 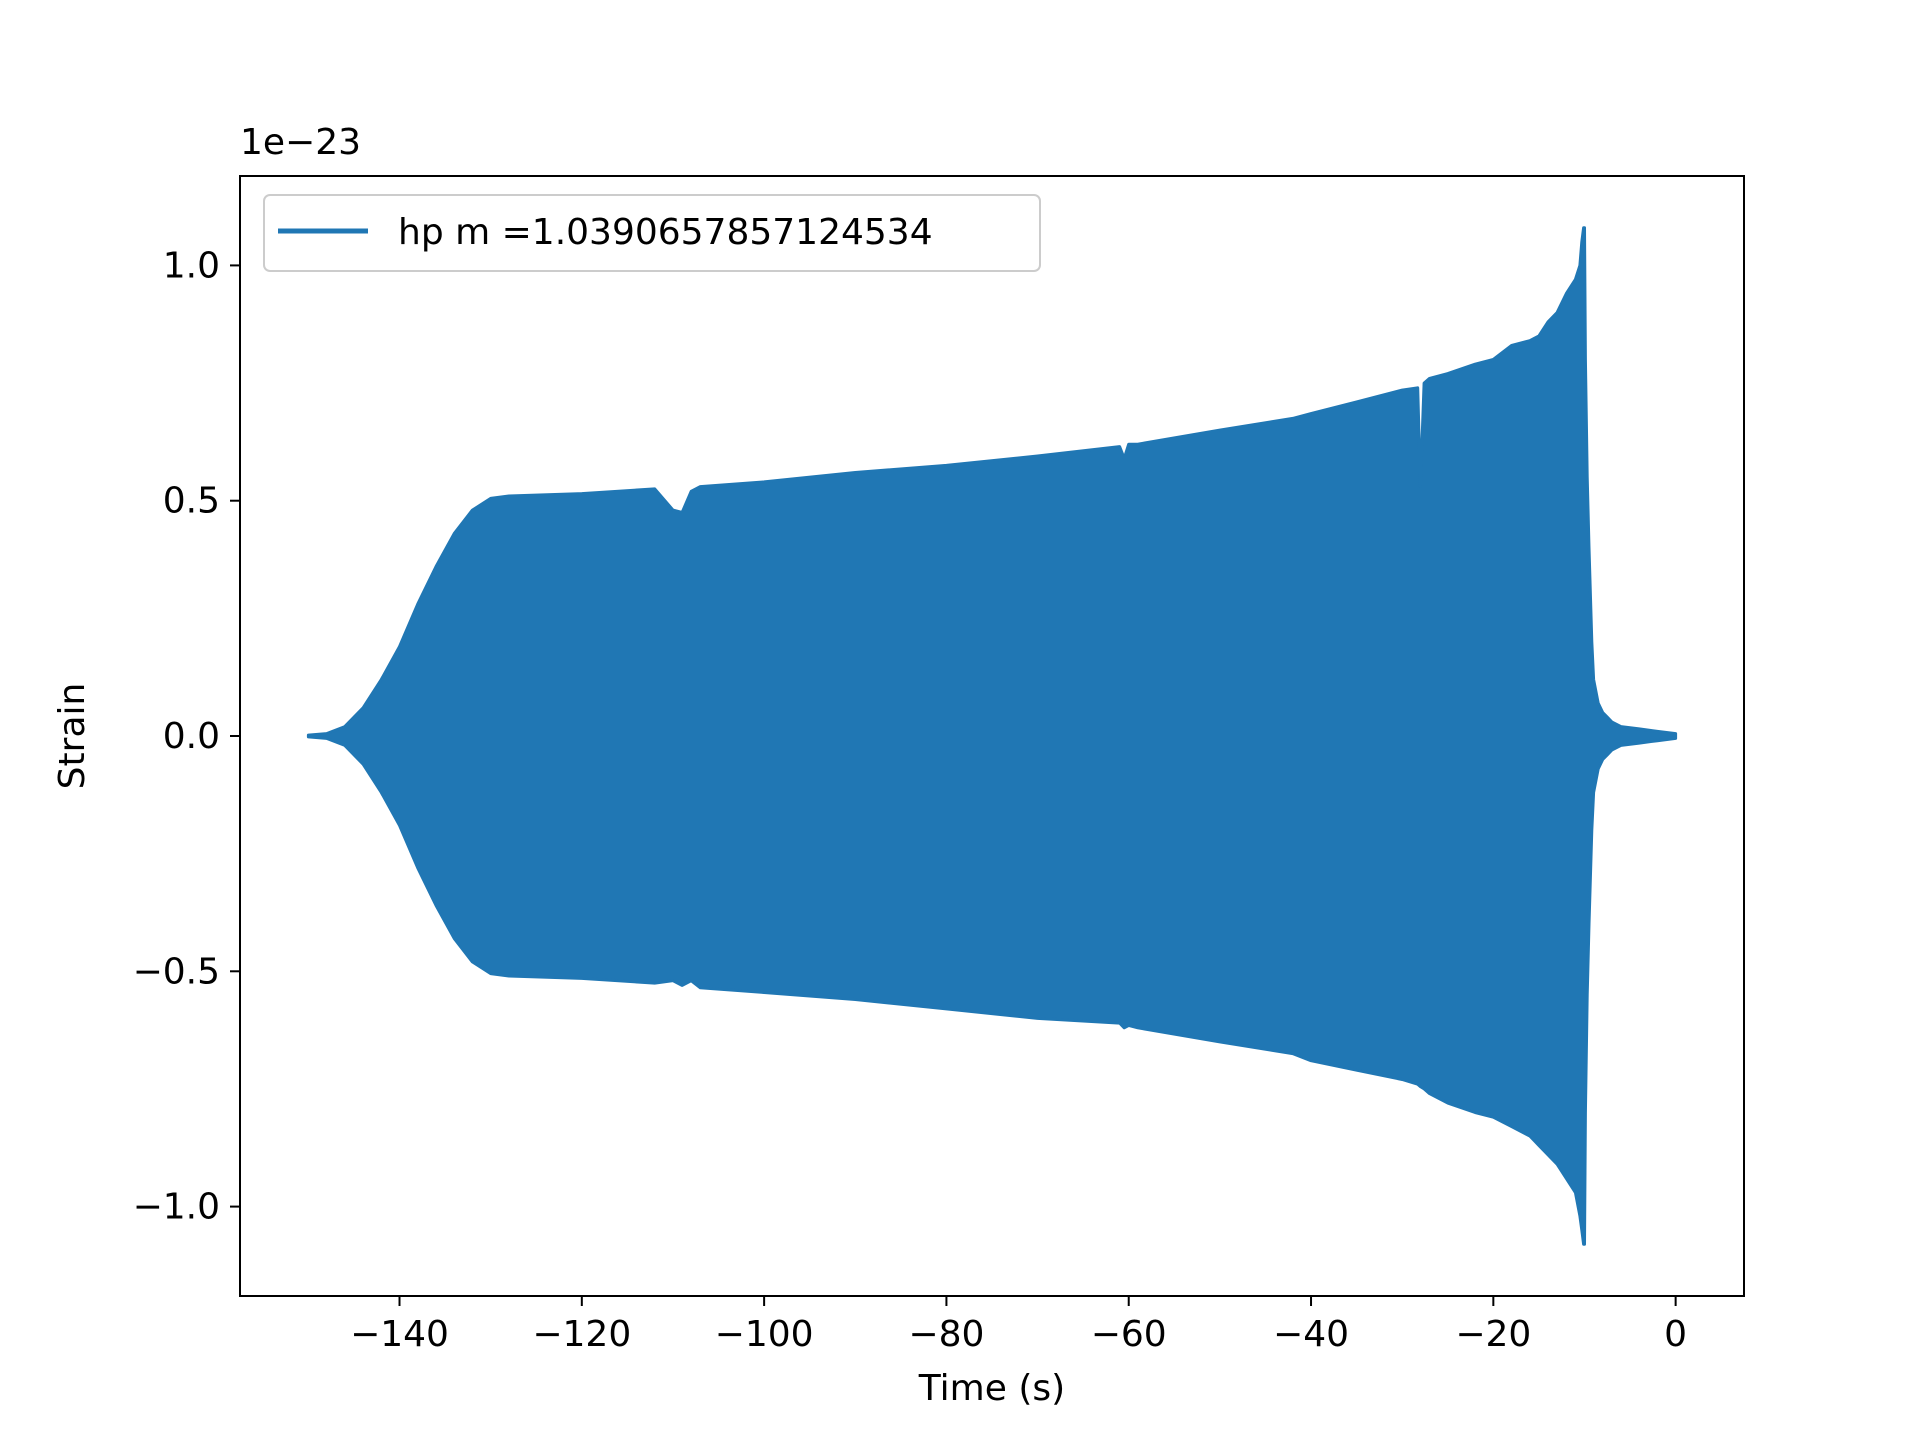 I want to click on legend: hp m =1.0390657857124534, so click(x=652, y=233).